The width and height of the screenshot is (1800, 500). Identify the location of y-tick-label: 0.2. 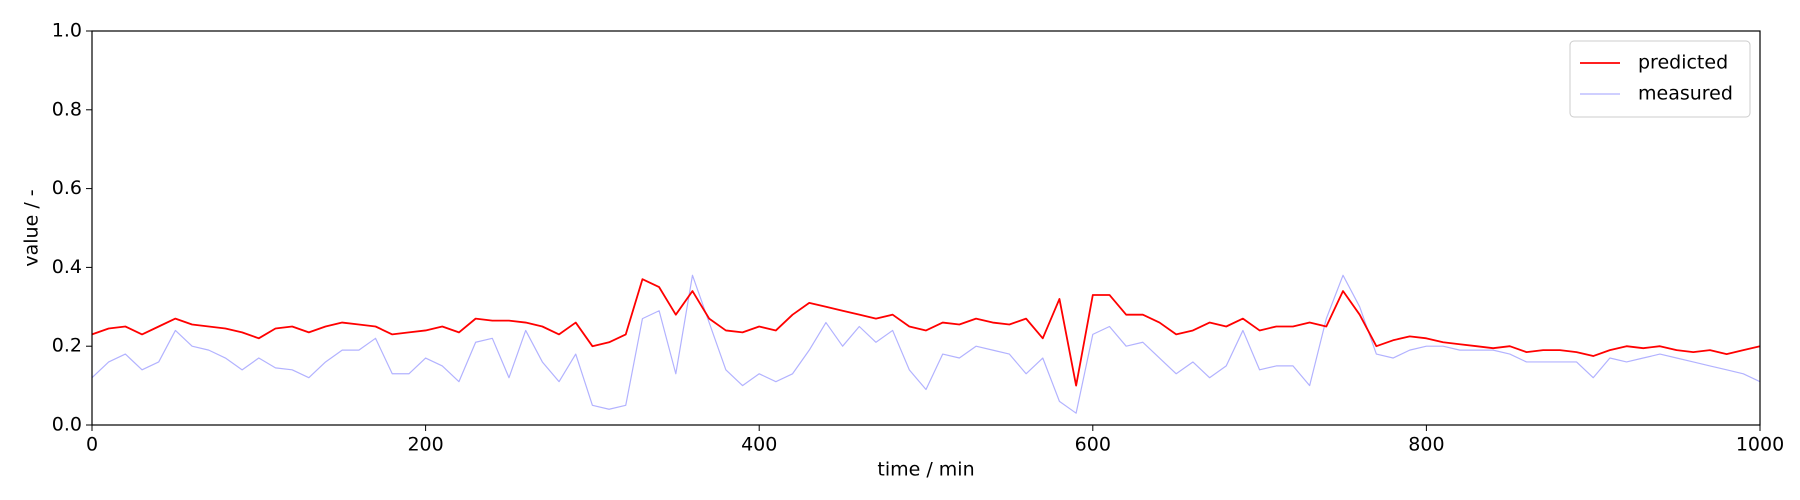
(67, 346).